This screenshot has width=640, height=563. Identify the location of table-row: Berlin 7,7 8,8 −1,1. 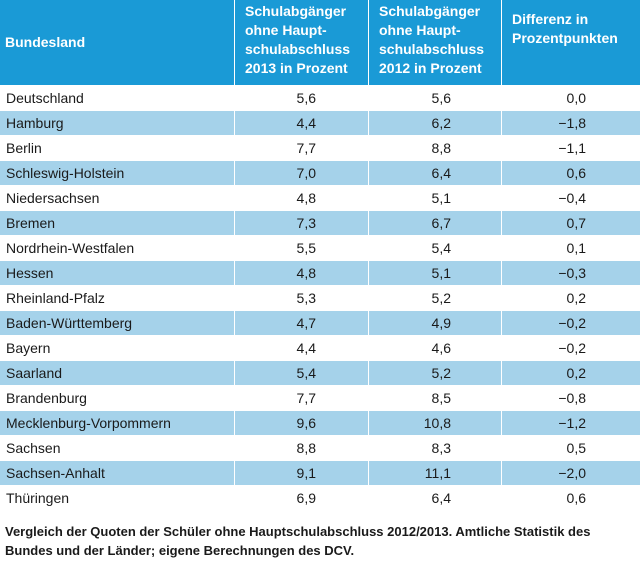
(320, 148).